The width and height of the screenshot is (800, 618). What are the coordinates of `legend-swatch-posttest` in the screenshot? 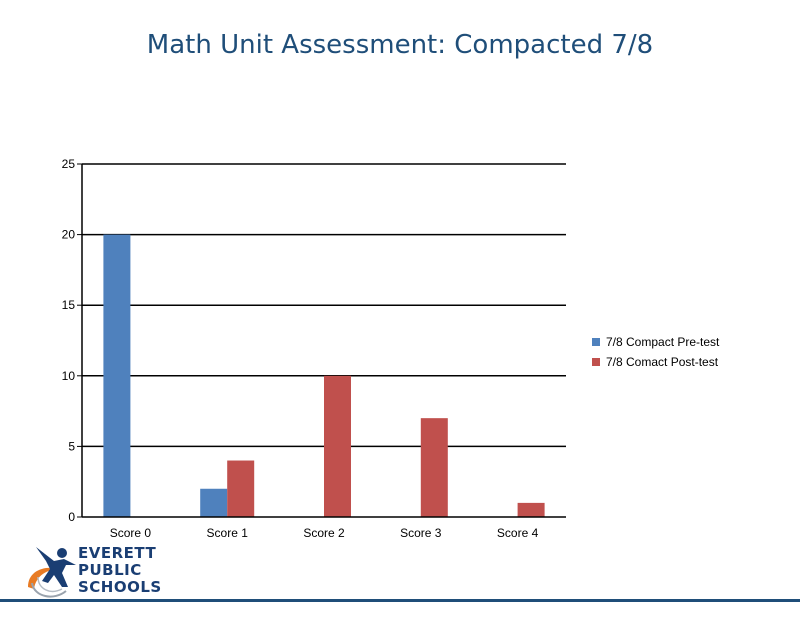 It's located at (596, 362).